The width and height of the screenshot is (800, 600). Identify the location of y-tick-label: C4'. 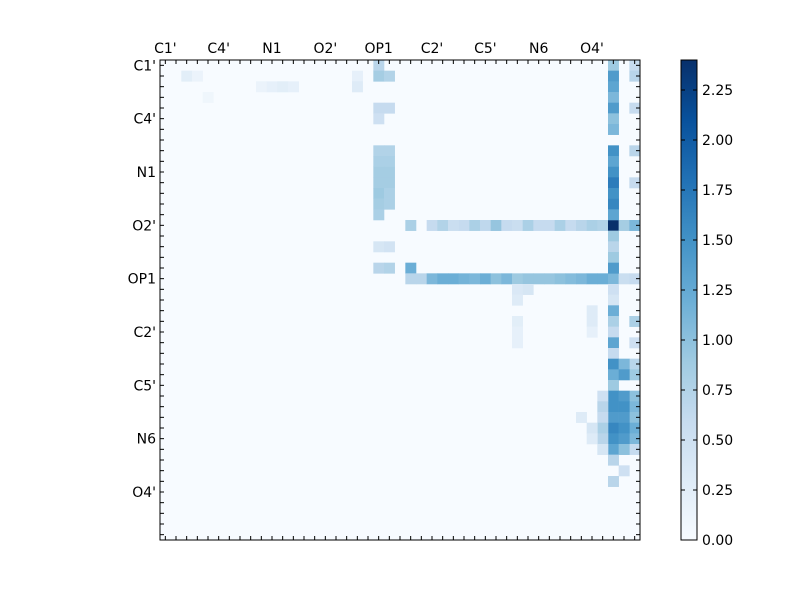
(144, 120).